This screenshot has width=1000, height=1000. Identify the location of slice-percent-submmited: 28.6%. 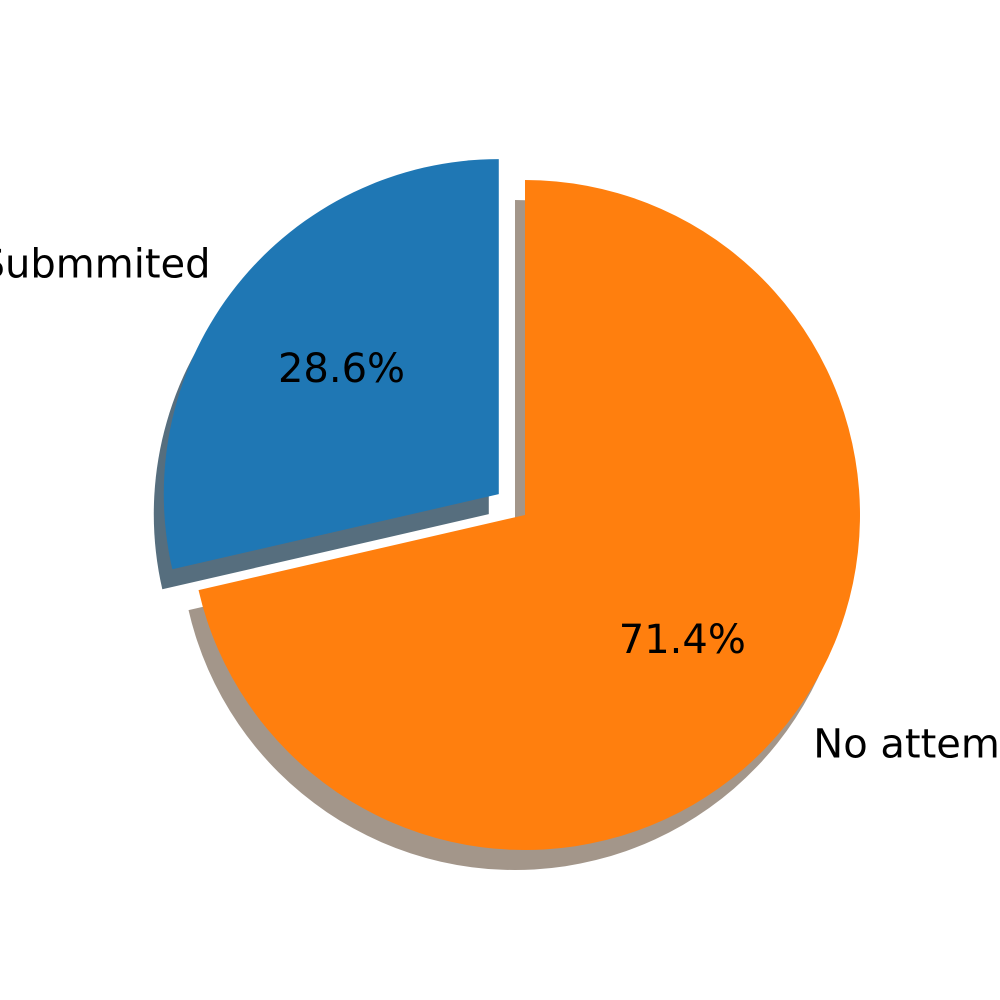
(341, 369).